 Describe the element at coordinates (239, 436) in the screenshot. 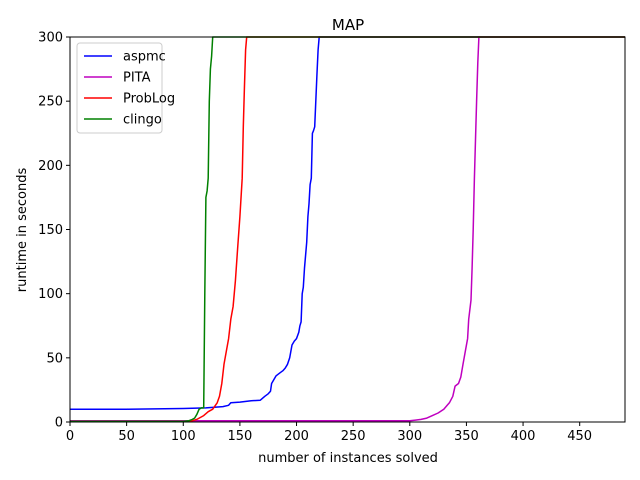

I see `x-tick-label: 150` at that location.